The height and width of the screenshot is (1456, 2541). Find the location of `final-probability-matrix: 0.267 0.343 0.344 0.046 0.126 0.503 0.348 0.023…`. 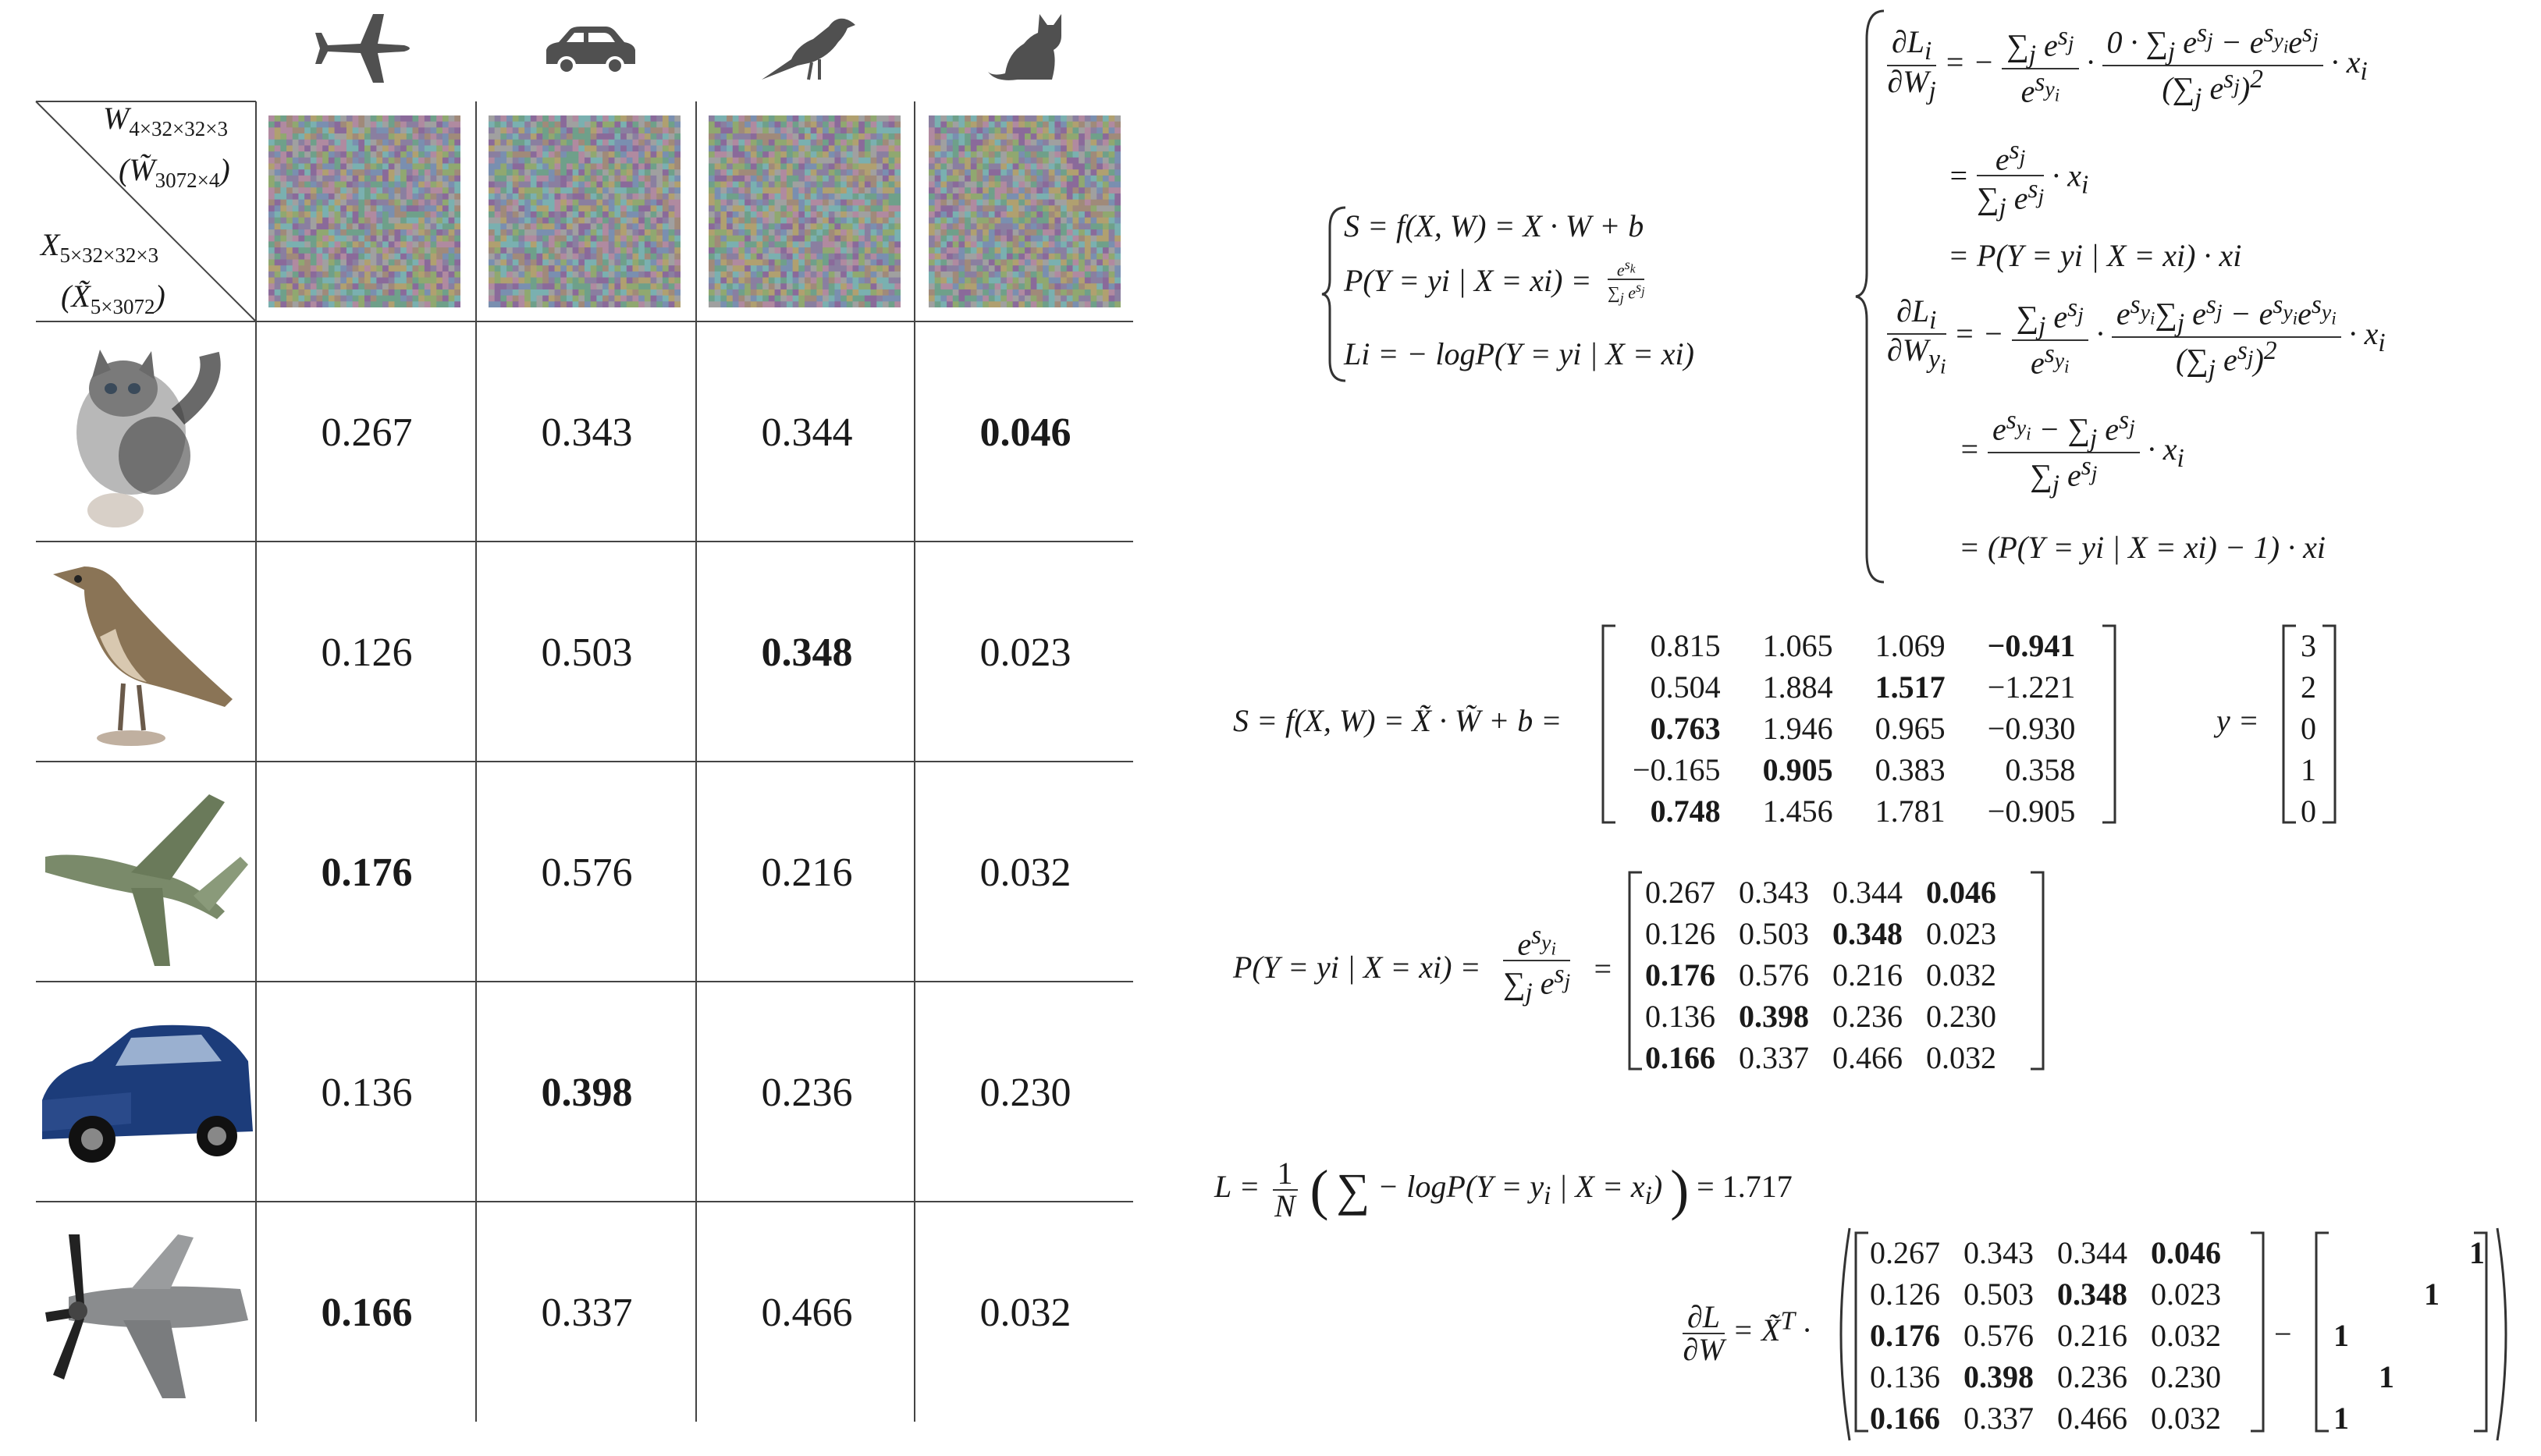

final-probability-matrix: 0.267 0.343 0.344 0.046 0.126 0.503 0.348 0.023… is located at coordinates (2045, 1336).